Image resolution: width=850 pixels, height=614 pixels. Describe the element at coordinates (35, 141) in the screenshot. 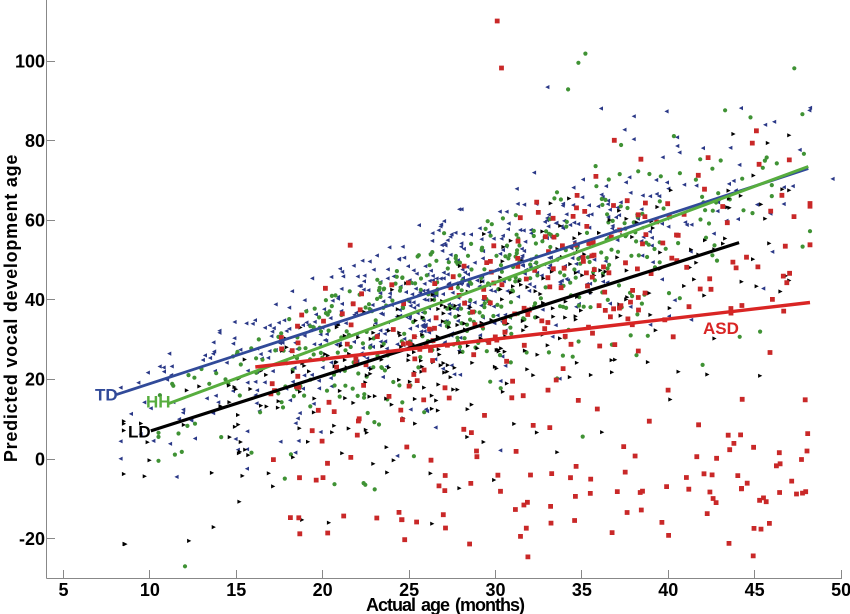

I see `svg-text: 80` at that location.